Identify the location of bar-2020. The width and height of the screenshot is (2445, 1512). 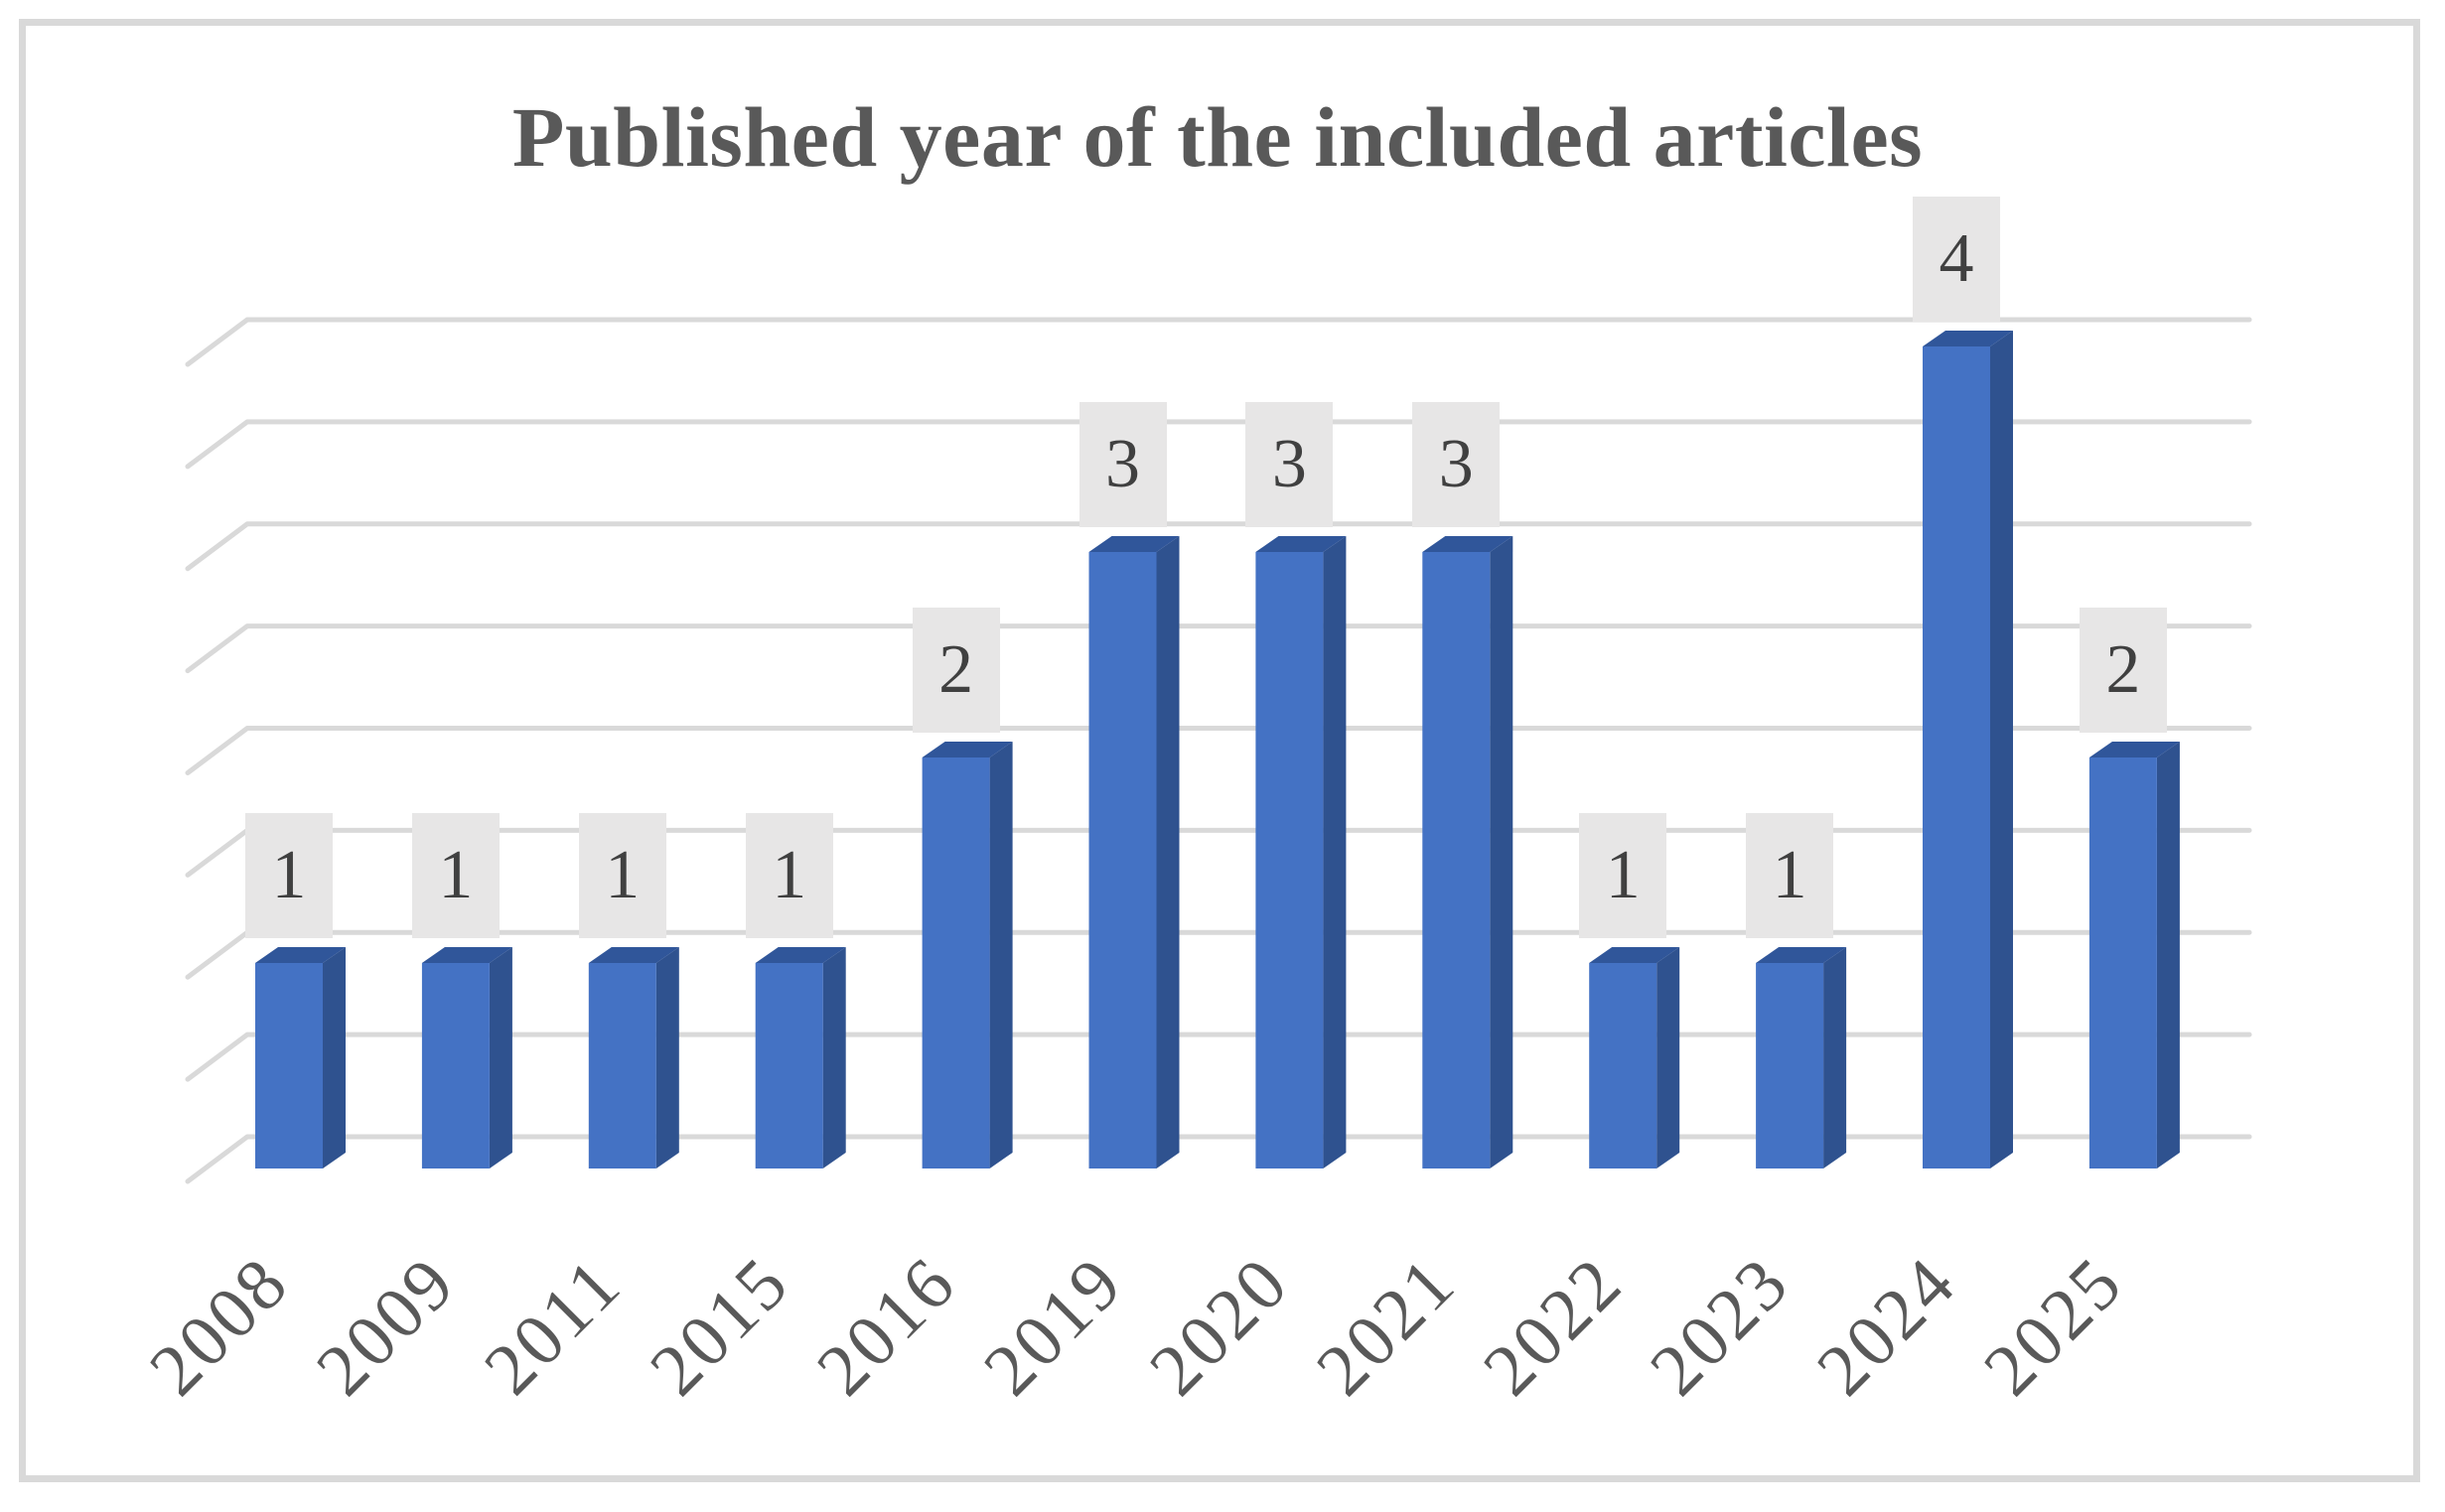
(1301, 852).